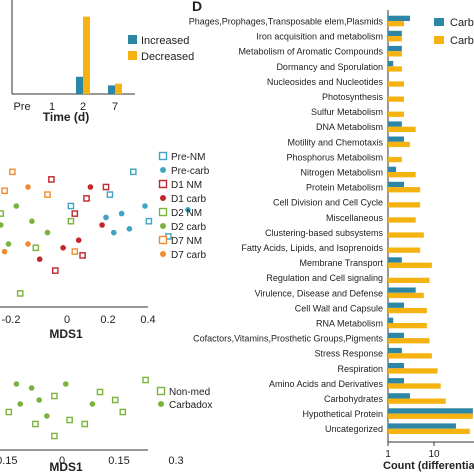 The image size is (474, 474). Describe the element at coordinates (329, 67) in the screenshot. I see `category-label: Dormancy and Sporulation` at that location.